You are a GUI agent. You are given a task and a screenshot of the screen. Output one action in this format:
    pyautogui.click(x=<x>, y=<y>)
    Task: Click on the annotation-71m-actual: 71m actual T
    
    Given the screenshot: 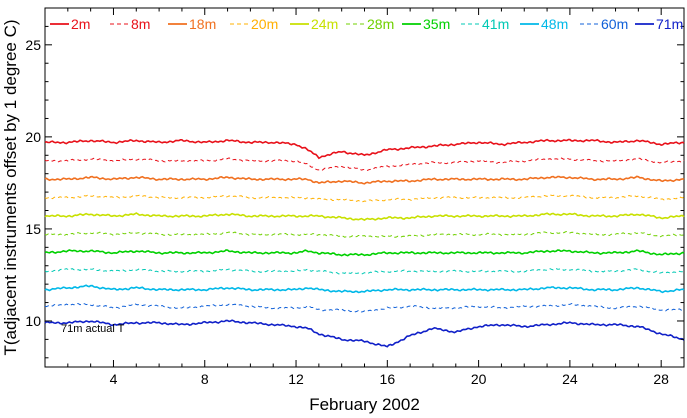 What is the action you would take?
    pyautogui.click(x=93, y=329)
    